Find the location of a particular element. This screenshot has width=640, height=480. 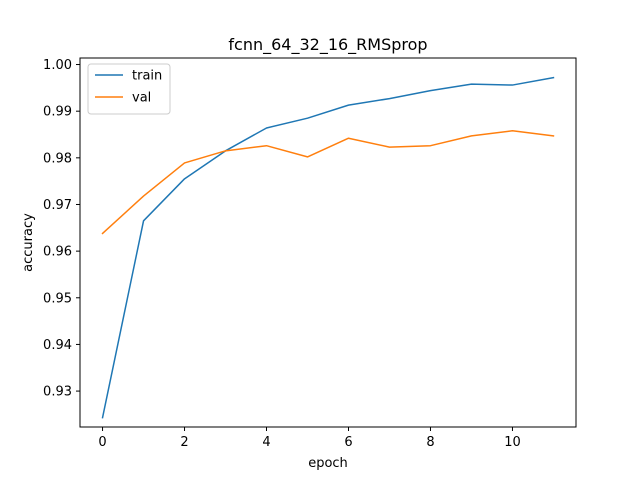

y-tick-label: 1.00 is located at coordinates (57, 65).